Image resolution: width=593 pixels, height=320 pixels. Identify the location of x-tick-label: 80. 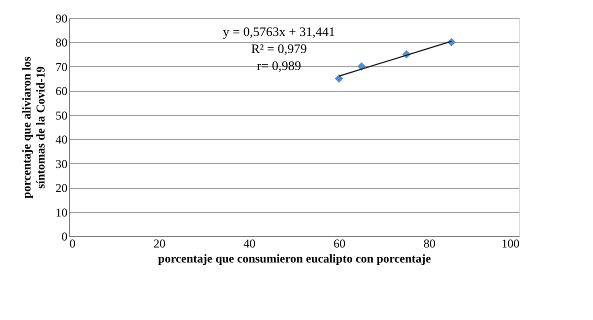
(430, 243).